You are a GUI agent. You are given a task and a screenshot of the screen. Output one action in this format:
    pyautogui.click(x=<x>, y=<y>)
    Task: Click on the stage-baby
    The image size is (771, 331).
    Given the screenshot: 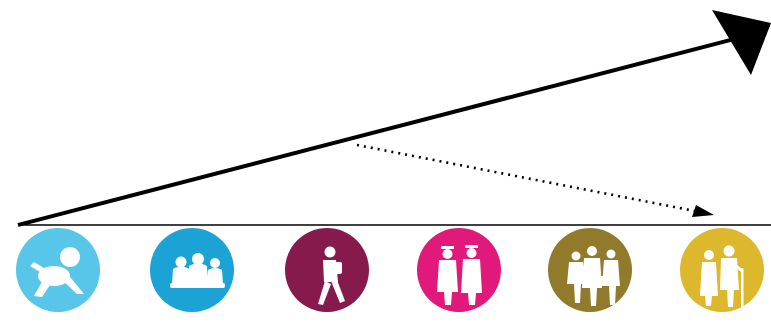 What is the action you would take?
    pyautogui.click(x=58, y=270)
    